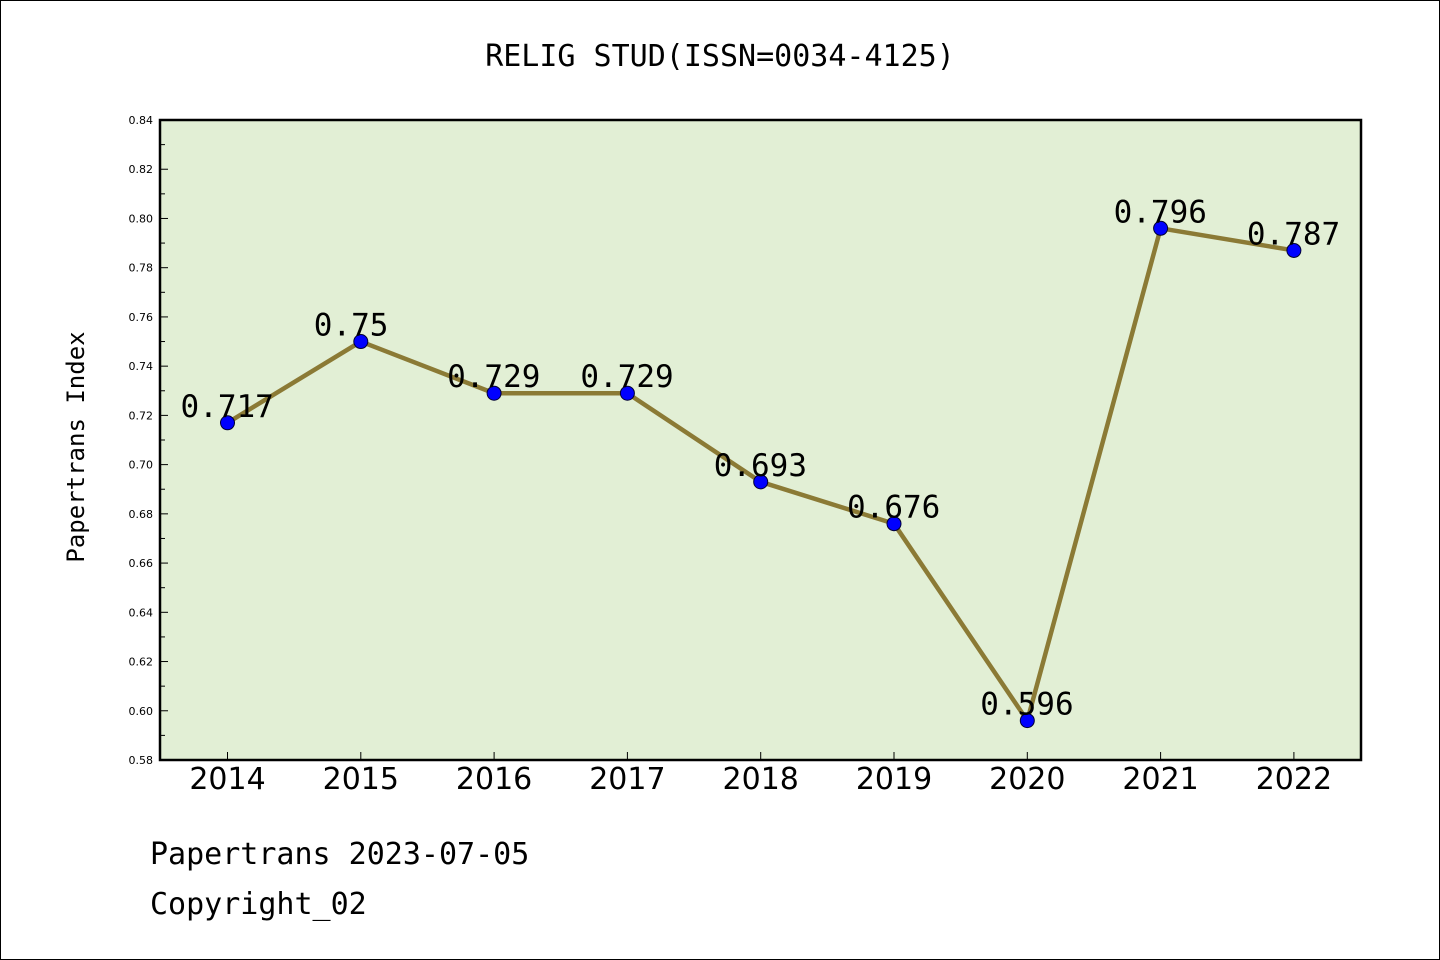  Describe the element at coordinates (720, 56) in the screenshot. I see `chart-title: RELIG STUD(ISSN=0034-4125)` at that location.